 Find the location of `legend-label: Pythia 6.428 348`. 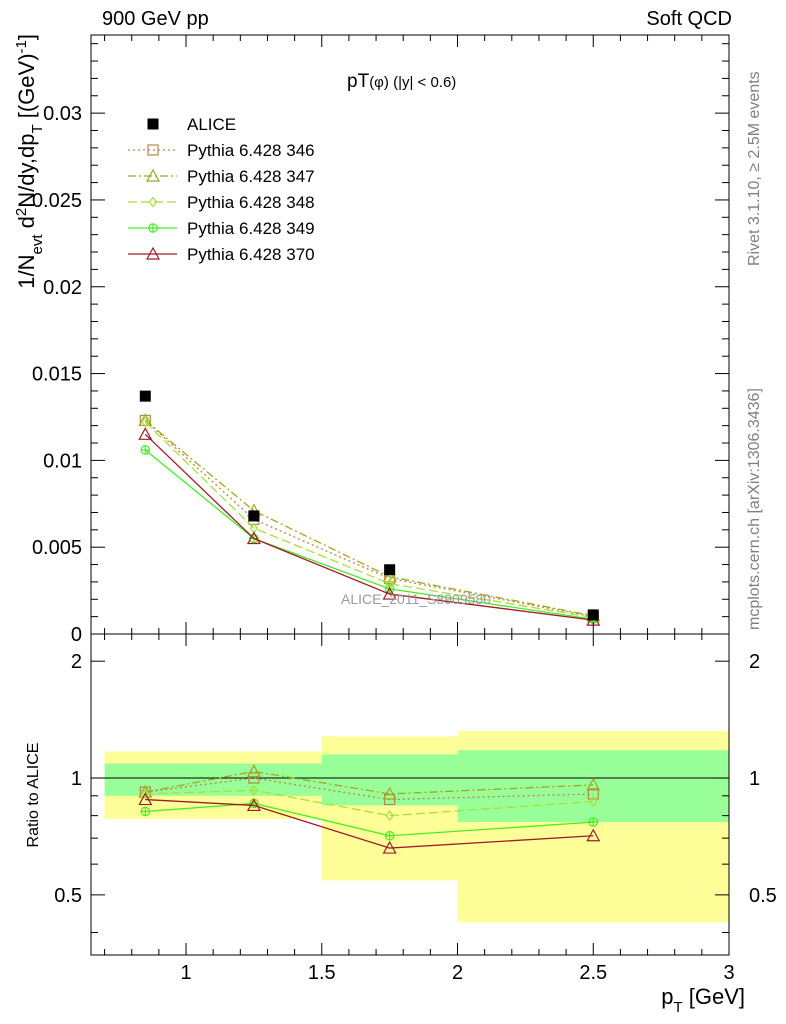

legend-label: Pythia 6.428 348 is located at coordinates (251, 202).